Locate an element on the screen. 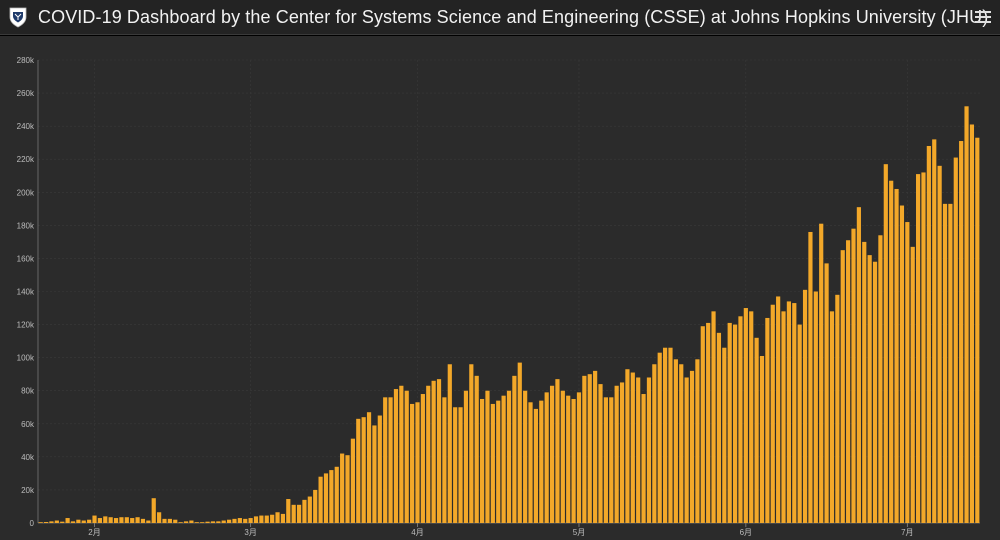  y-tick-label: 220k is located at coordinates (26, 159).